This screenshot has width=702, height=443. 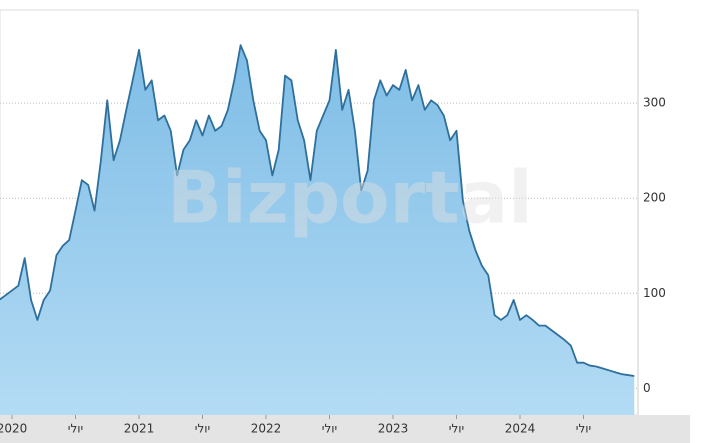 What do you see at coordinates (350, 198) in the screenshot?
I see `watermark: Bizportal` at bounding box center [350, 198].